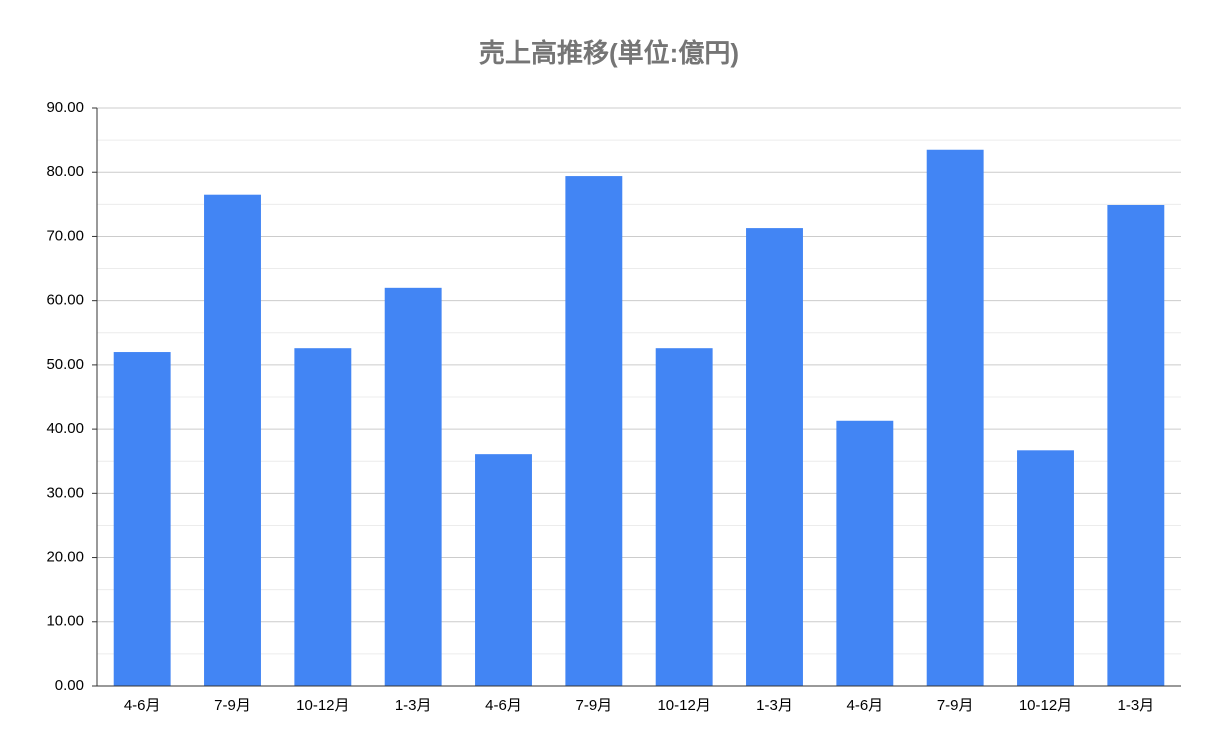  What do you see at coordinates (69, 685) in the screenshot?
I see `y-tick-label: 0.00` at bounding box center [69, 685].